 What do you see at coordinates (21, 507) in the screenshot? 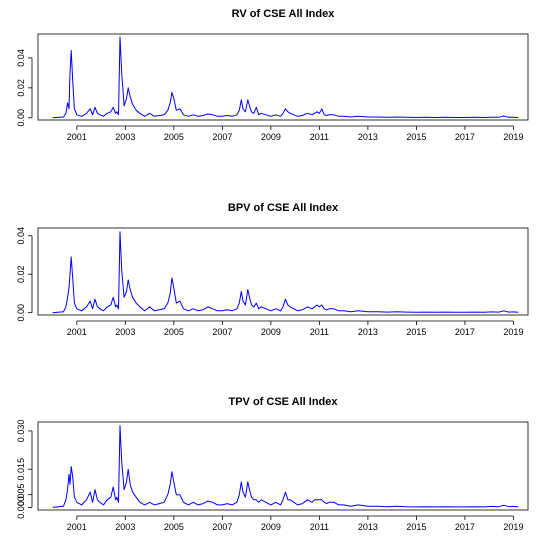
I see `y-tick-label: 0.000` at bounding box center [21, 507].